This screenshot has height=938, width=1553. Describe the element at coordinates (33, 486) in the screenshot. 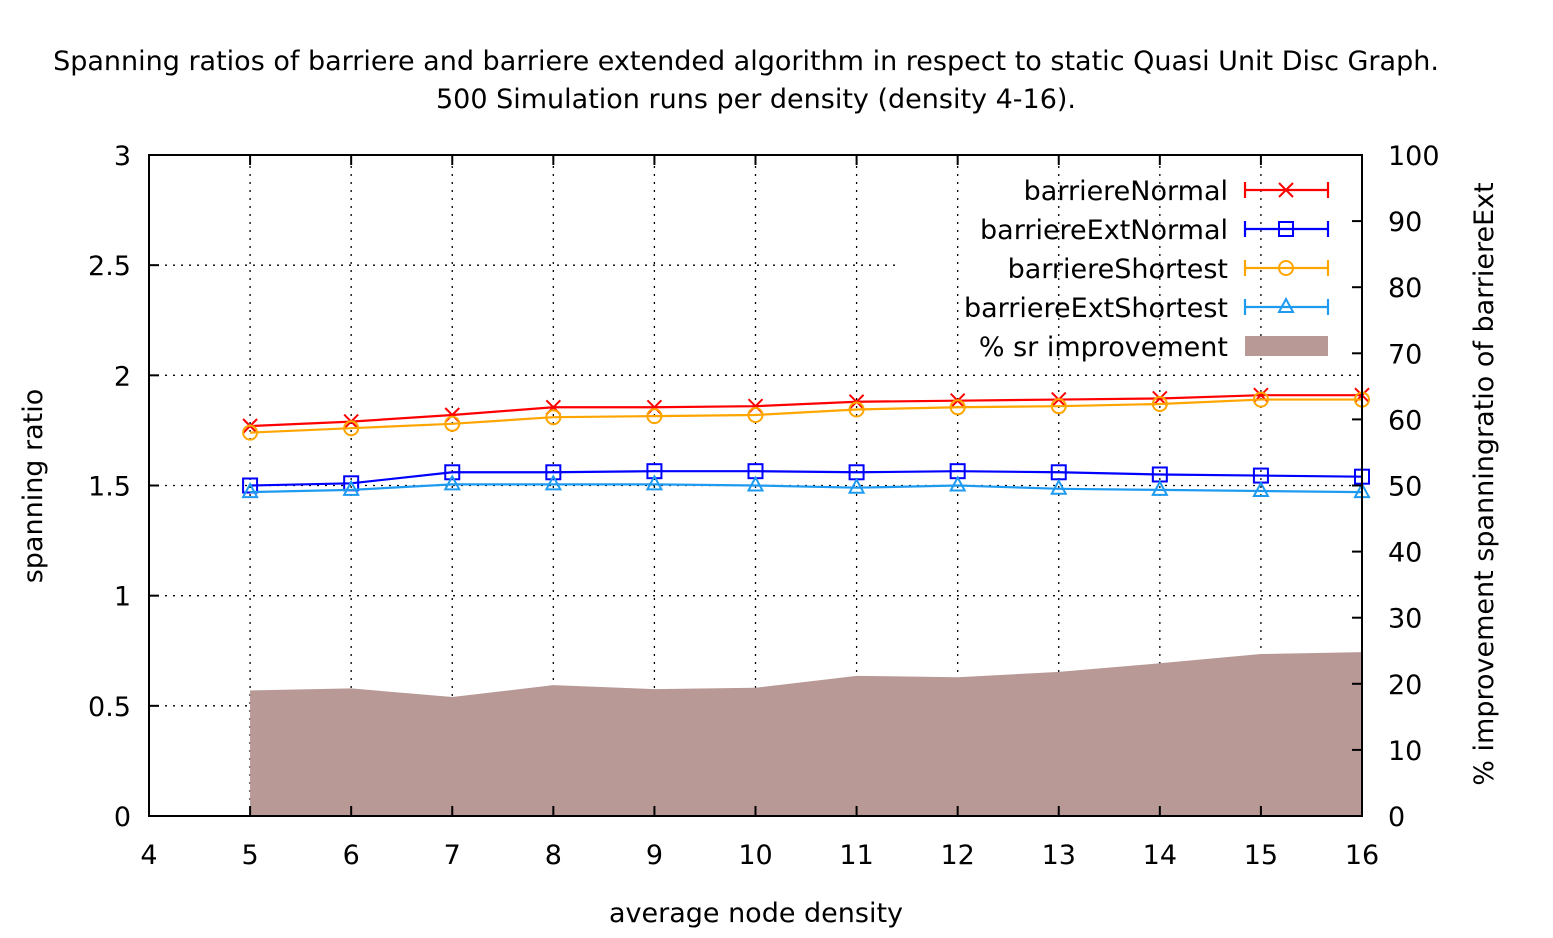

I see `y-axis-label: spanning ratio` at that location.